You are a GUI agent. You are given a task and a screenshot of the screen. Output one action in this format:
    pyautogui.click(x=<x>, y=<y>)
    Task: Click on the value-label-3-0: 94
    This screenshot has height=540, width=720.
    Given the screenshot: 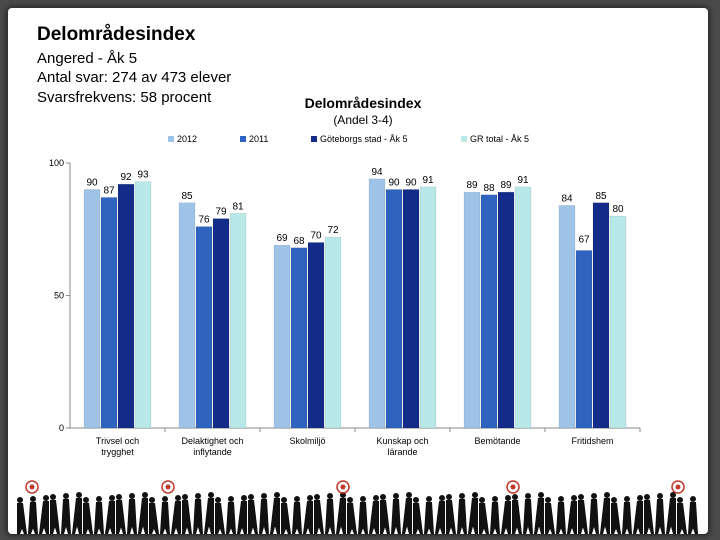 What is the action you would take?
    pyautogui.click(x=377, y=172)
    